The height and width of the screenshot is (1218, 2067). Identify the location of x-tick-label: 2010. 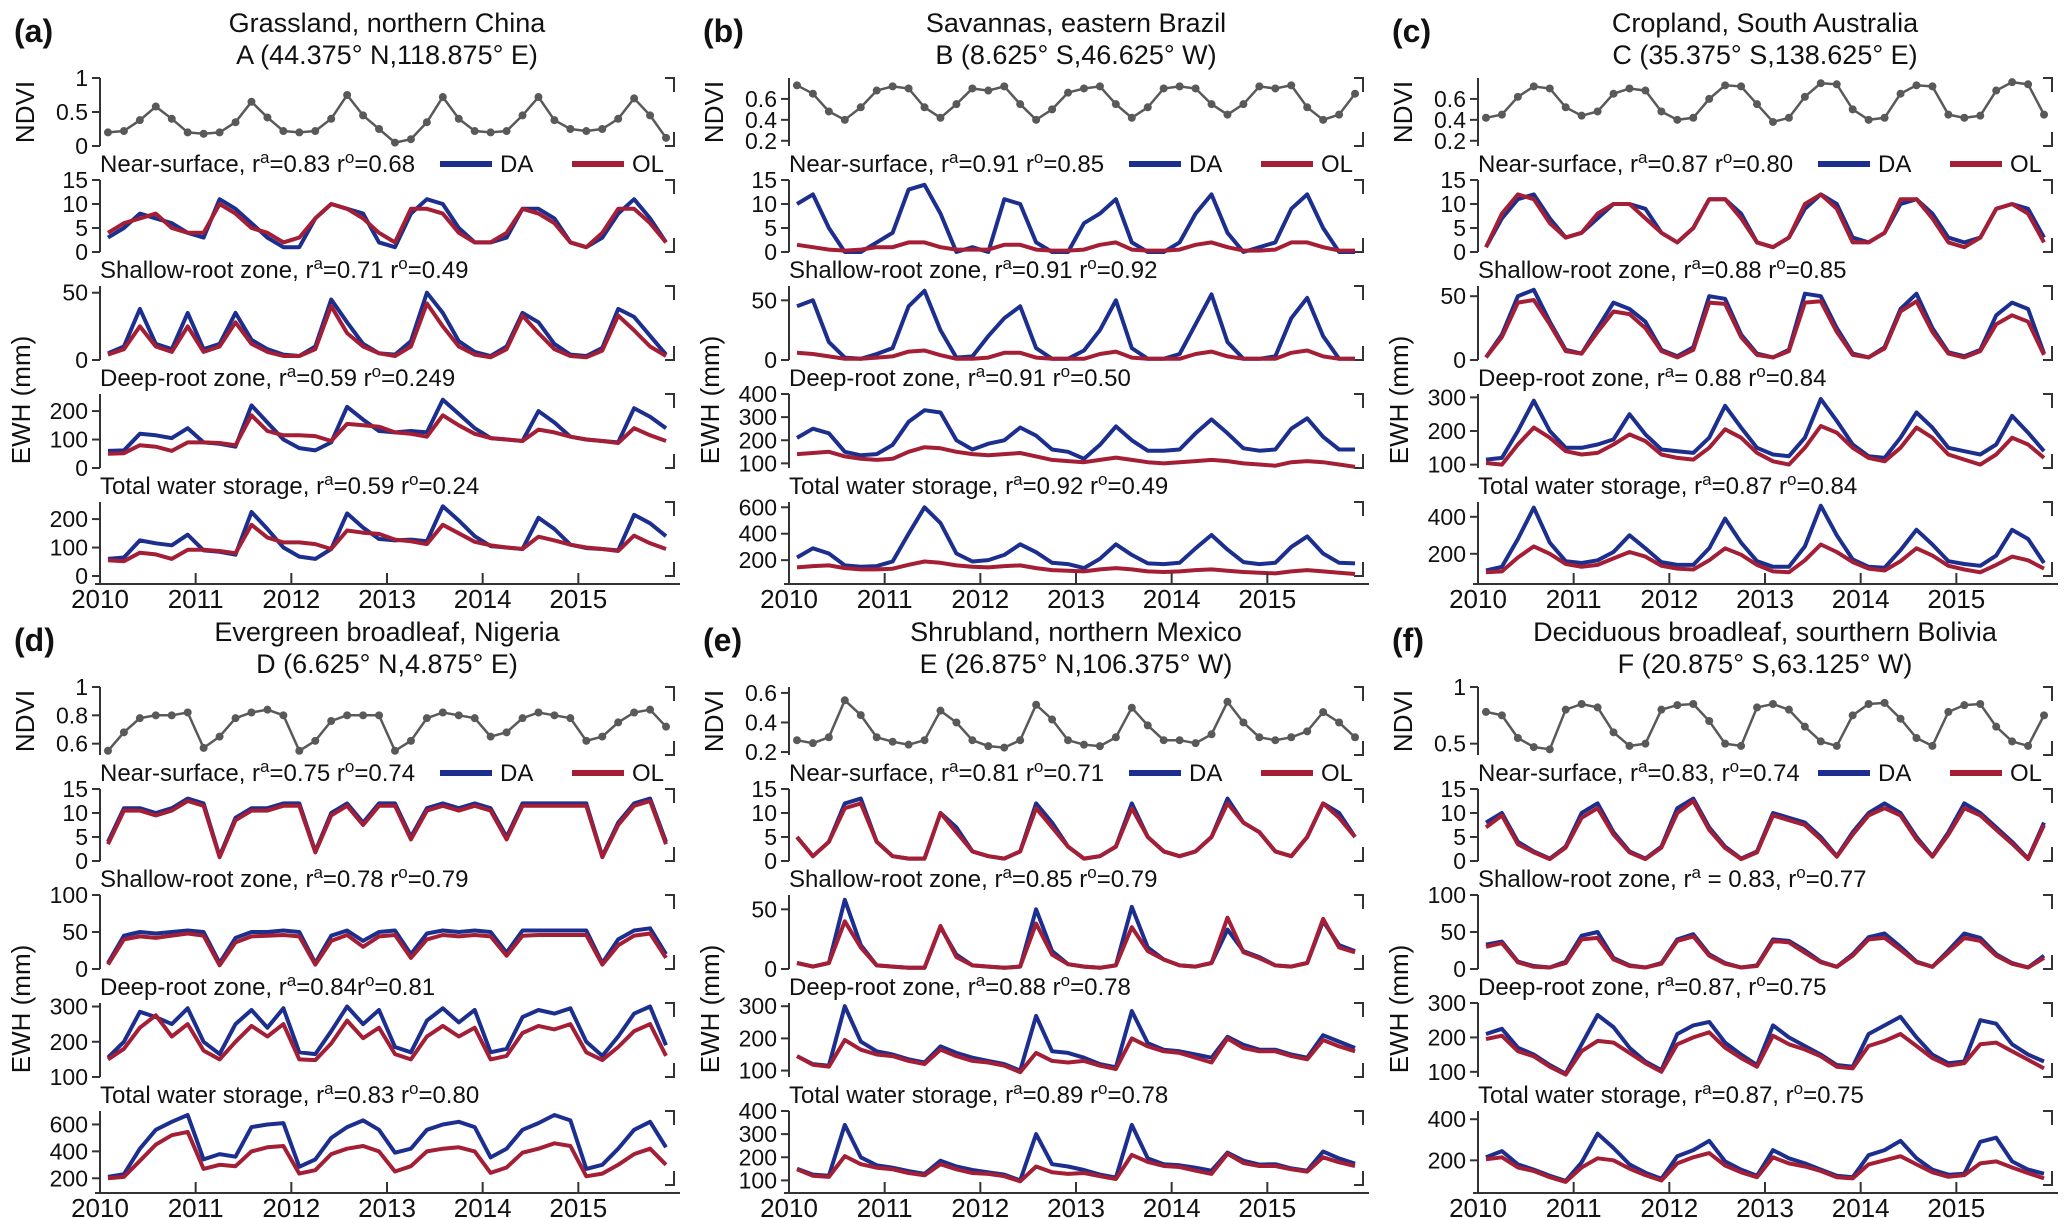
(100, 596).